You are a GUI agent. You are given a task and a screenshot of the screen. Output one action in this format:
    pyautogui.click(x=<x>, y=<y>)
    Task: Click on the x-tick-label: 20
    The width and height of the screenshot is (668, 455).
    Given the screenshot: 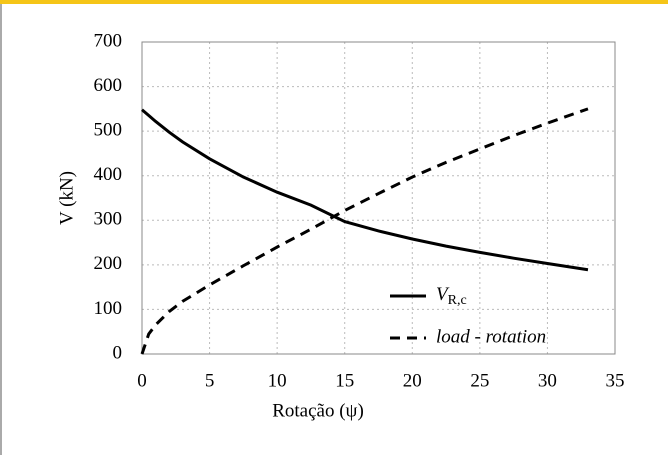 What is the action you would take?
    pyautogui.click(x=412, y=380)
    